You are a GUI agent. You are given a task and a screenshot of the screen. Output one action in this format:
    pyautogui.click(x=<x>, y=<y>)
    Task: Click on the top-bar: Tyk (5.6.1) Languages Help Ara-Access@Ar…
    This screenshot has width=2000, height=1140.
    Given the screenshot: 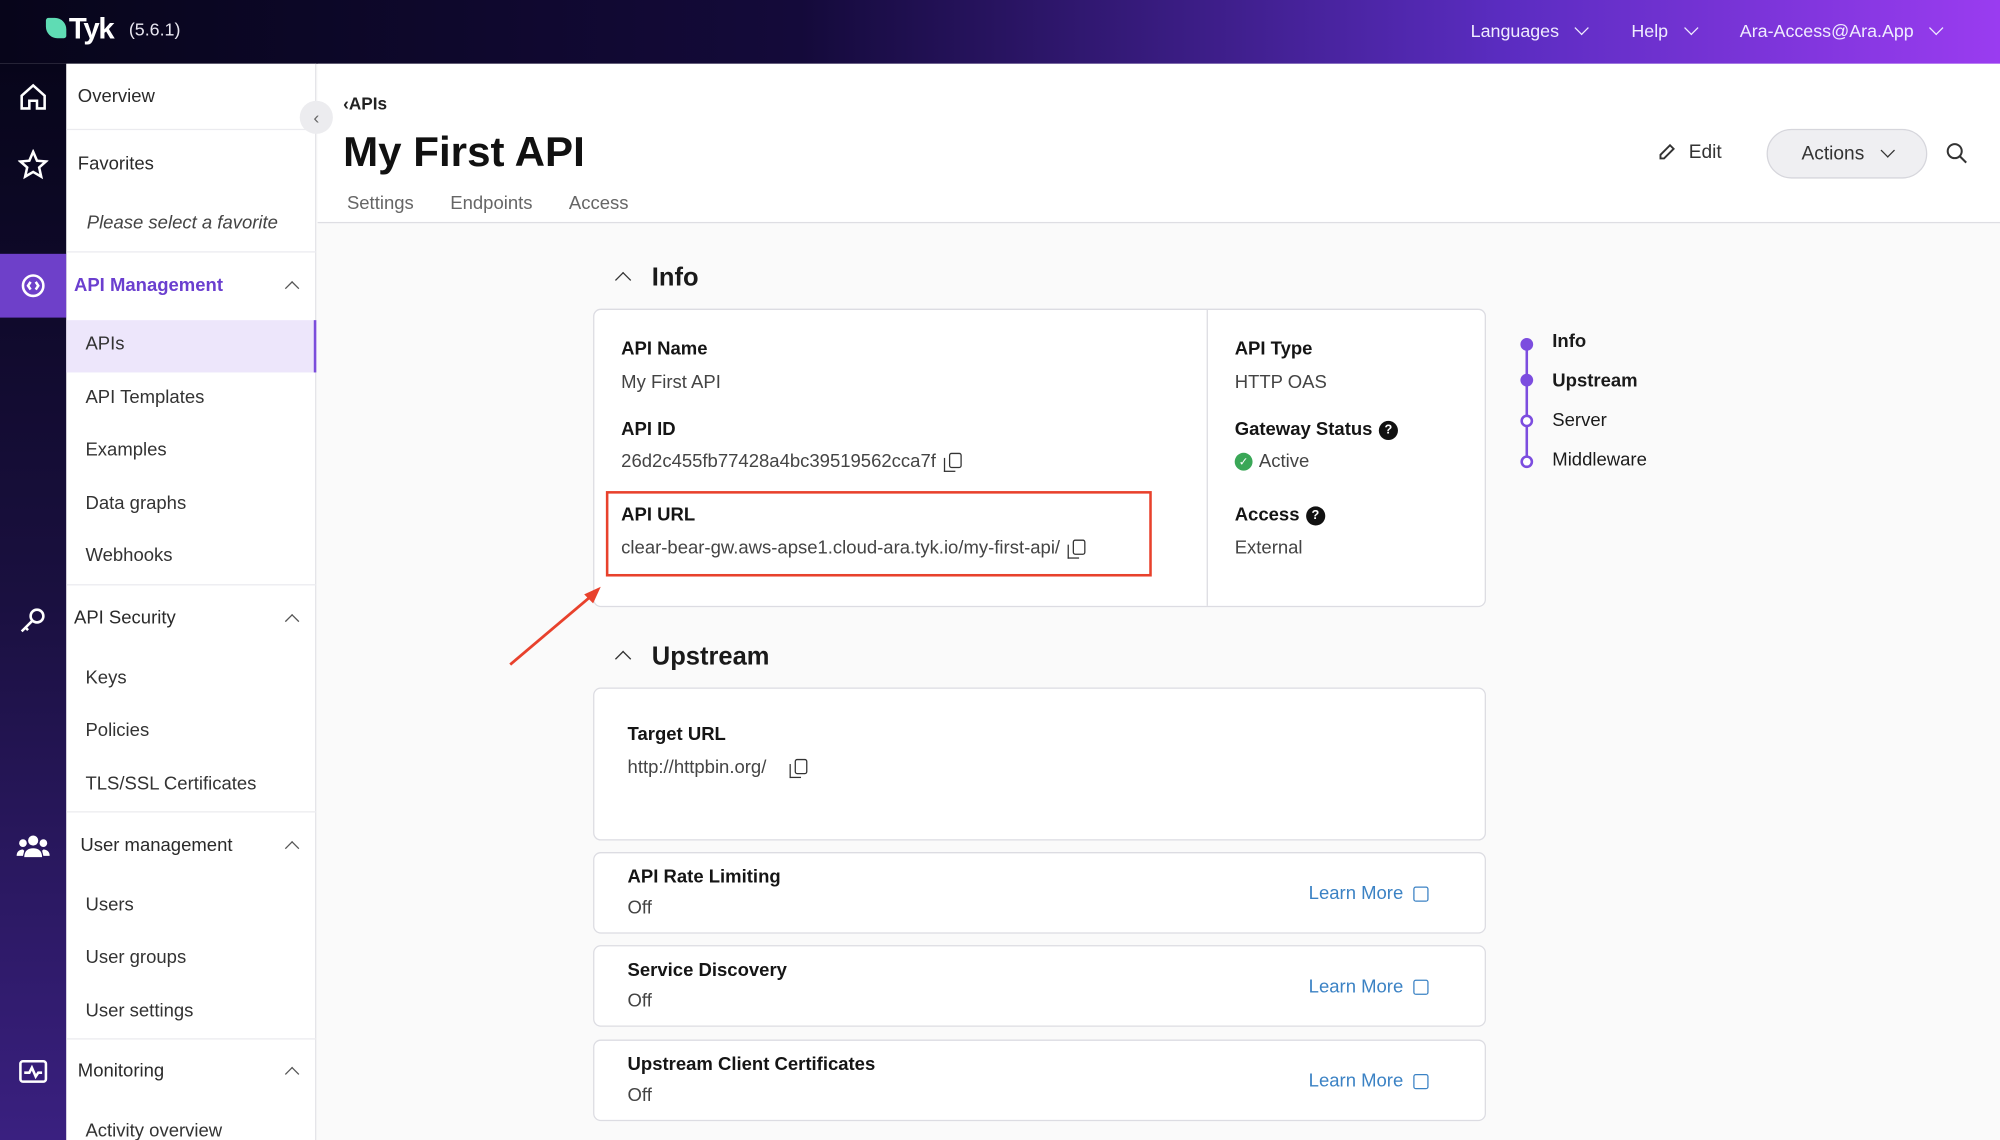 What is the action you would take?
    pyautogui.click(x=1000, y=32)
    